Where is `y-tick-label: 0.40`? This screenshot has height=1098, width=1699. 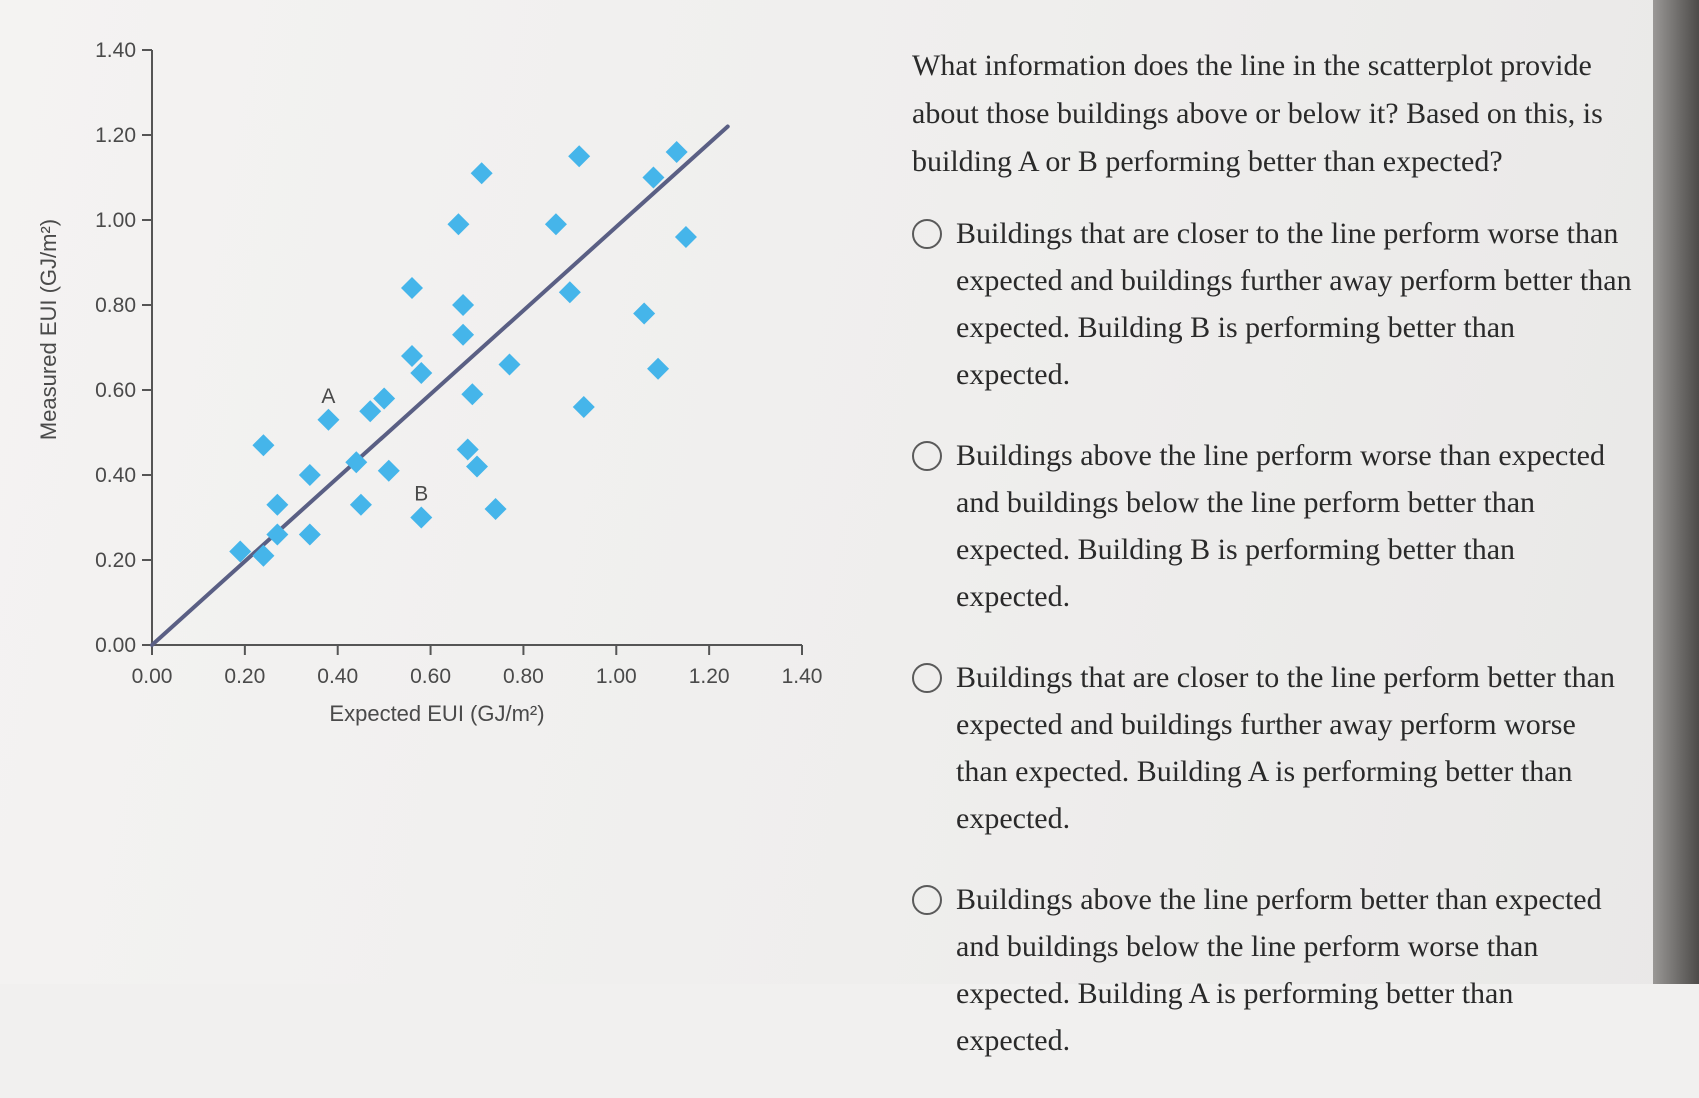
y-tick-label: 0.40 is located at coordinates (115, 475).